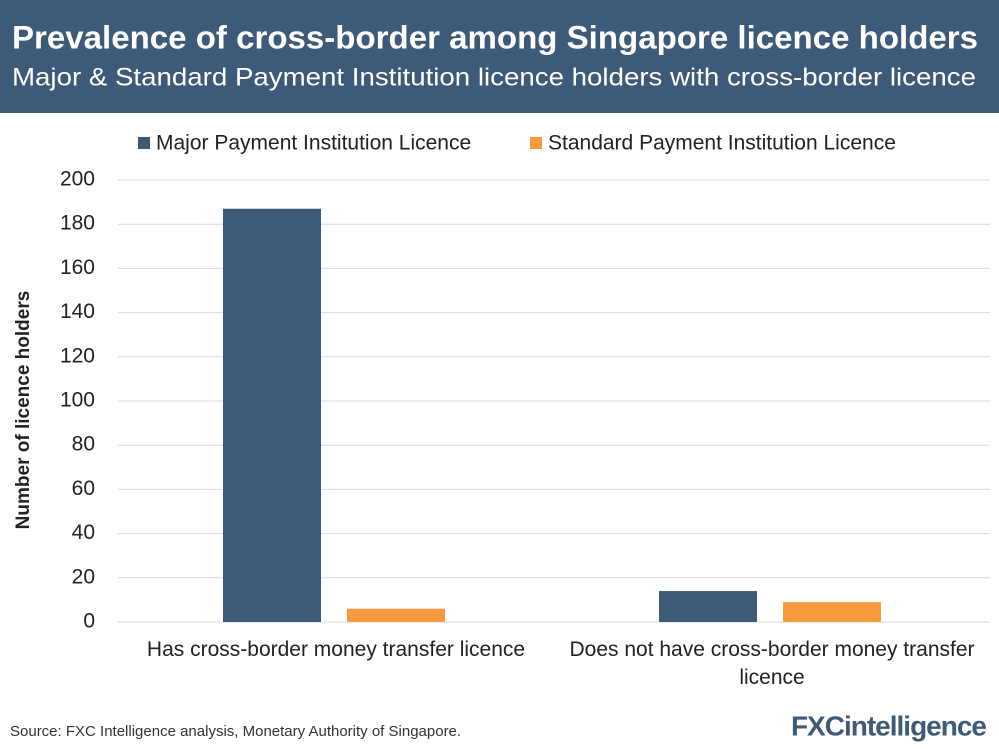 Image resolution: width=999 pixels, height=749 pixels. I want to click on y-tick-label: 40, so click(83, 532).